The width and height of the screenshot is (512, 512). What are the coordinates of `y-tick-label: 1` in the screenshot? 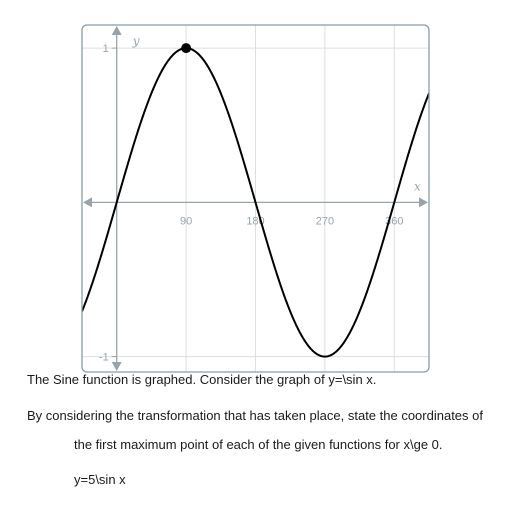 It's located at (106, 49).